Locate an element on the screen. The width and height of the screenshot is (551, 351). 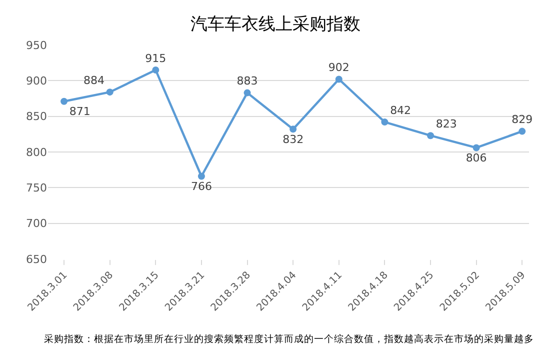
y-tick-label: 700 is located at coordinates (36, 223).